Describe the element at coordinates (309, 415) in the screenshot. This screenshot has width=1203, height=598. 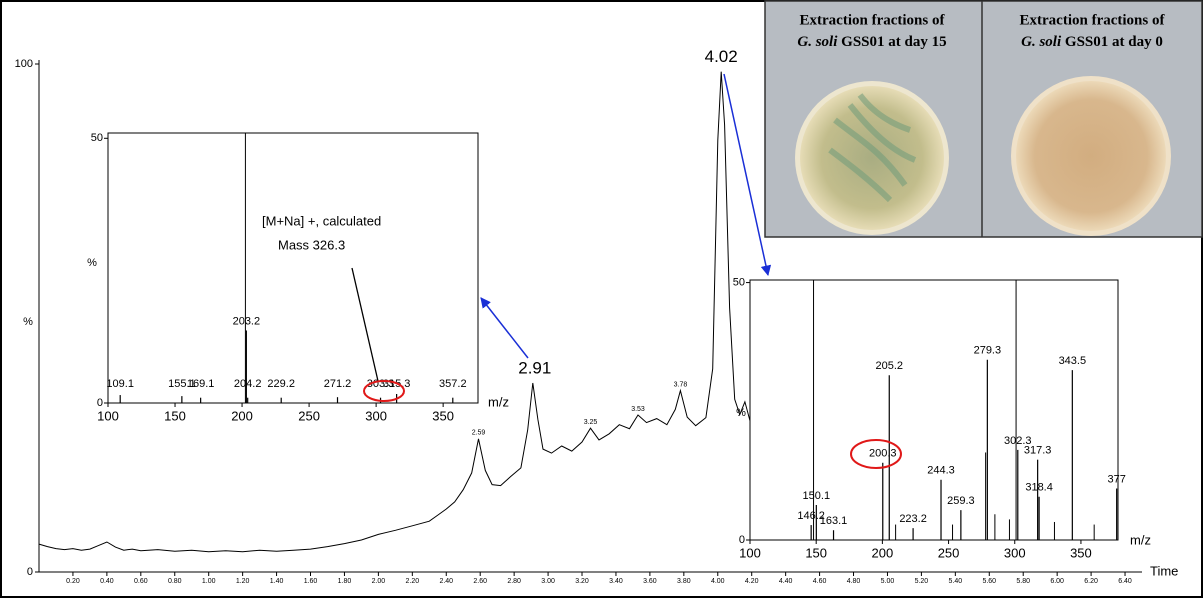
I see `x-tick-label: 250` at that location.